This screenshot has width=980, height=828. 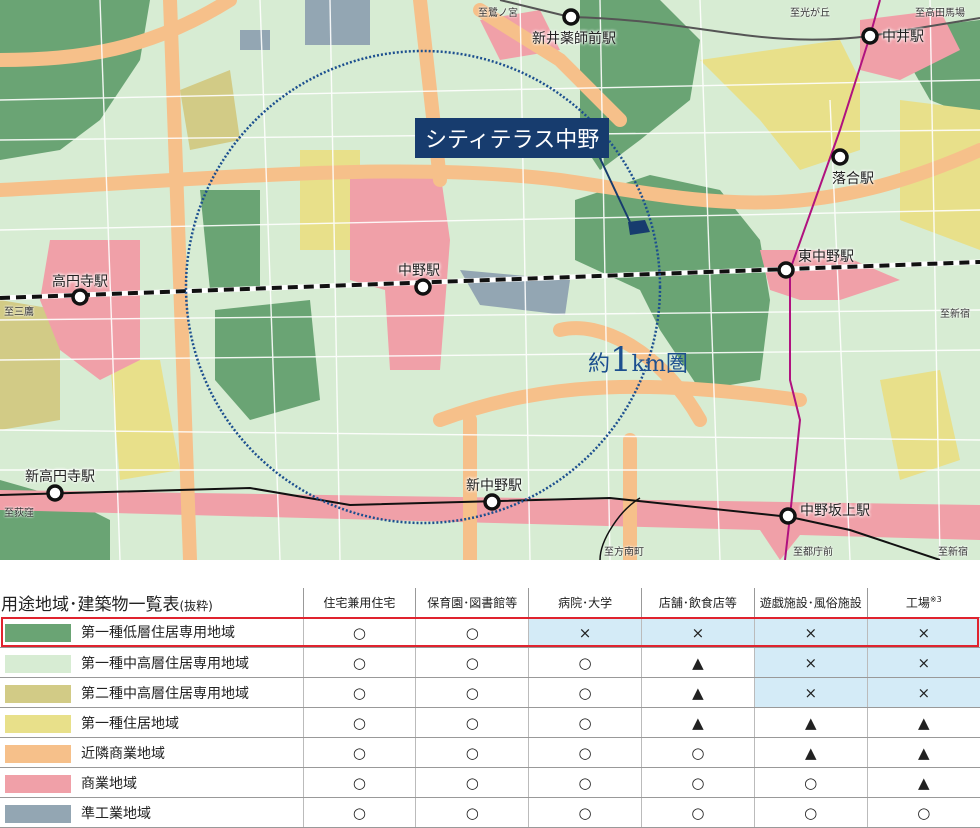 I want to click on table-row: 第一種住居地域 ○ ○ ○ ▲ ▲ ▲, so click(x=490, y=722).